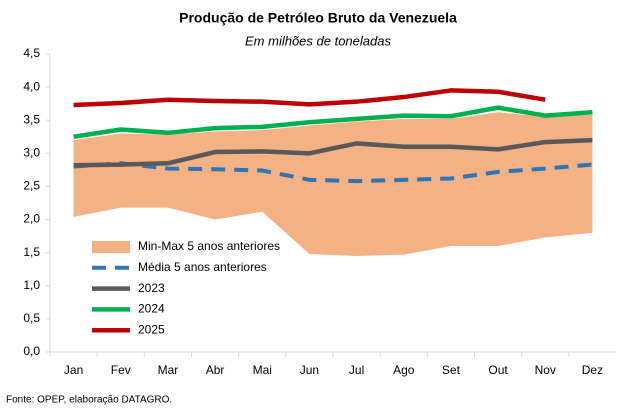 This screenshot has width=636, height=419. I want to click on y-tick-label: 2,0, so click(31, 219).